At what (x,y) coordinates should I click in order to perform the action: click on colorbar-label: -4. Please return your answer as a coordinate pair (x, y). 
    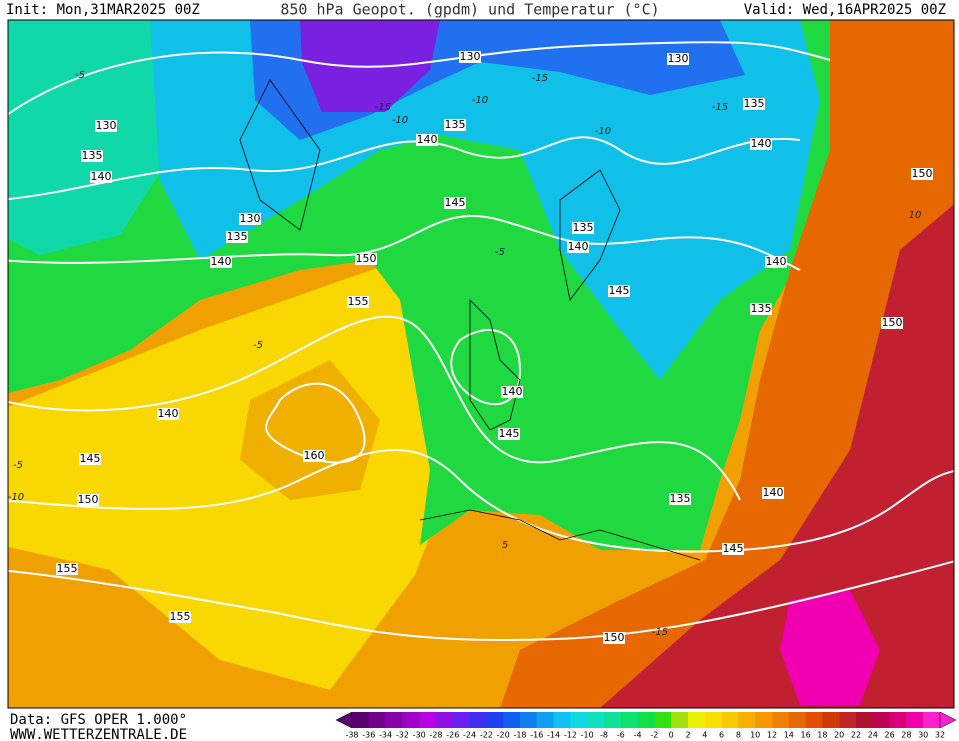
    Looking at the image, I should click on (638, 735).